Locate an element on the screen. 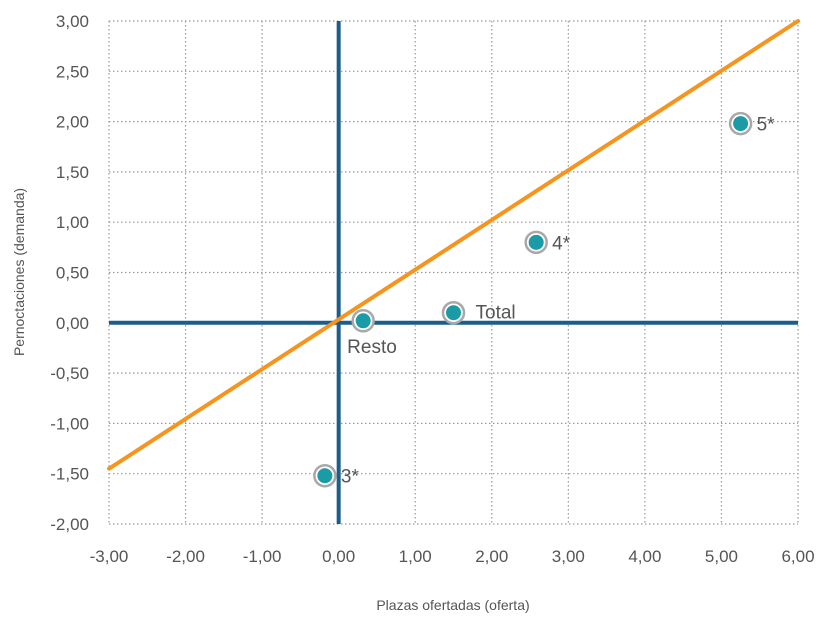  y-tick-label: 3,00 is located at coordinates (72, 21).